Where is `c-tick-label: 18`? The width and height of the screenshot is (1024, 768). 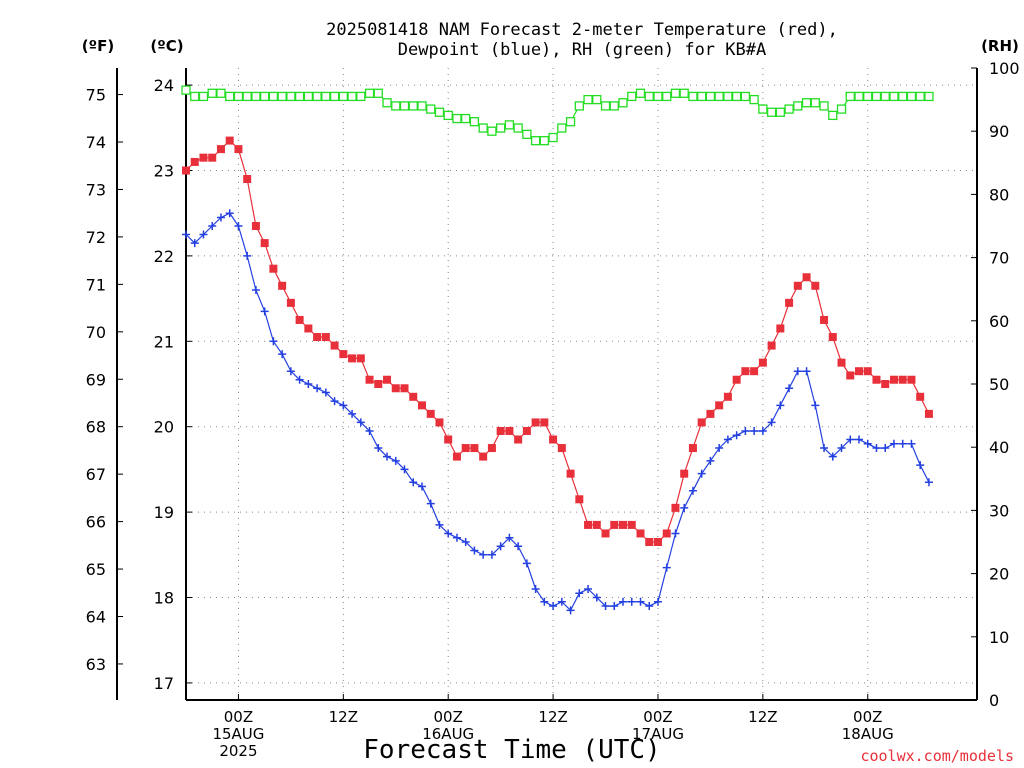
c-tick-label: 18 is located at coordinates (164, 598).